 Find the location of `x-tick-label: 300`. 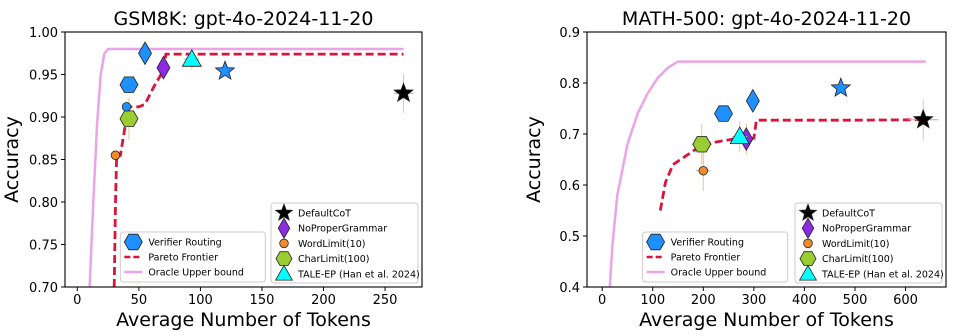

x-tick-label: 300 is located at coordinates (753, 300).